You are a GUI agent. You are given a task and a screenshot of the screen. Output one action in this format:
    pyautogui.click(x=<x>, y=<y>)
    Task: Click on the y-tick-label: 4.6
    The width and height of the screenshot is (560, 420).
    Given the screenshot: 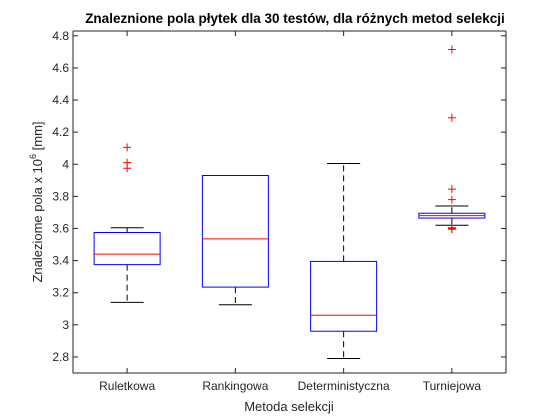 What is the action you would take?
    pyautogui.click(x=60, y=68)
    